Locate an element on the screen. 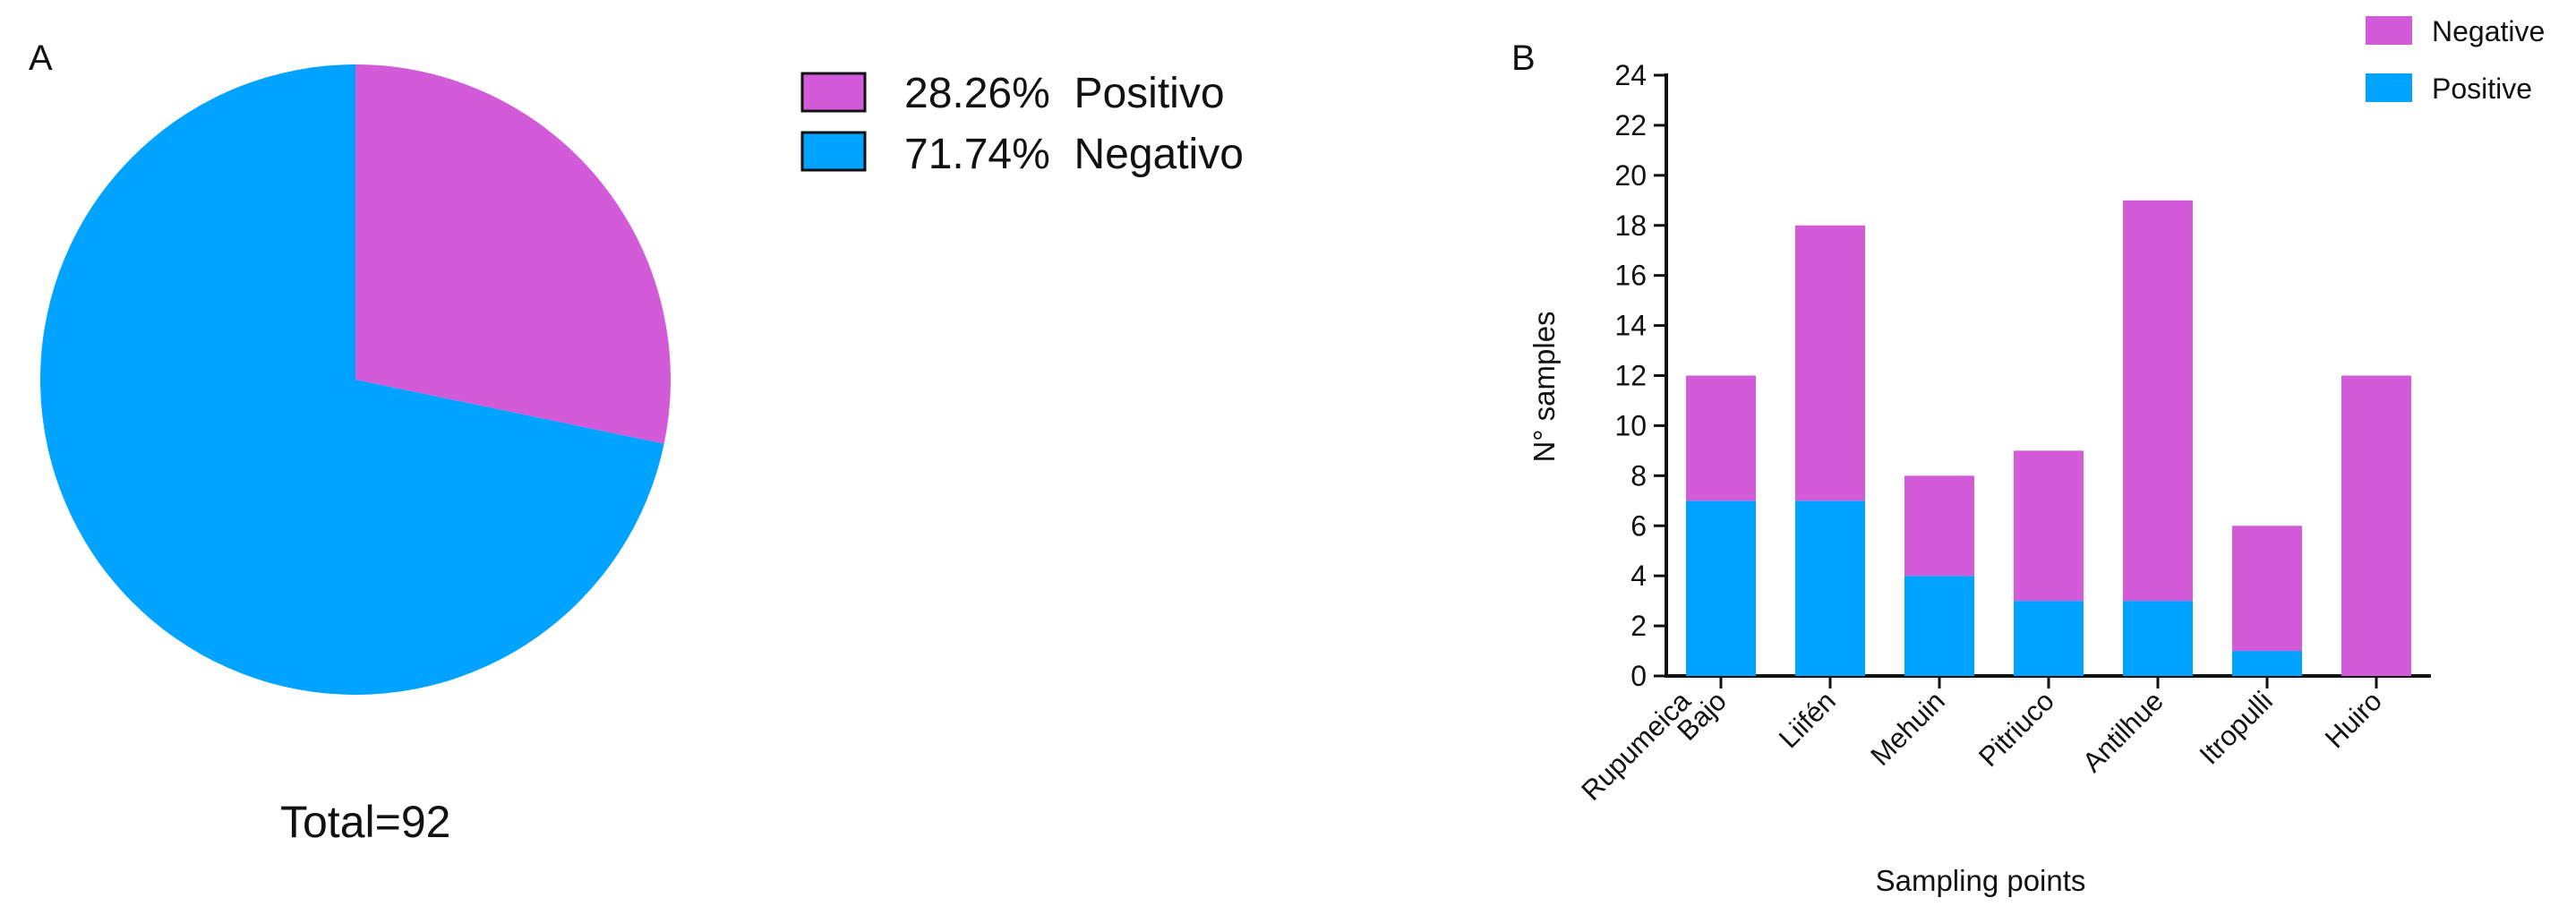  legend-swatch-negative is located at coordinates (2389, 30).